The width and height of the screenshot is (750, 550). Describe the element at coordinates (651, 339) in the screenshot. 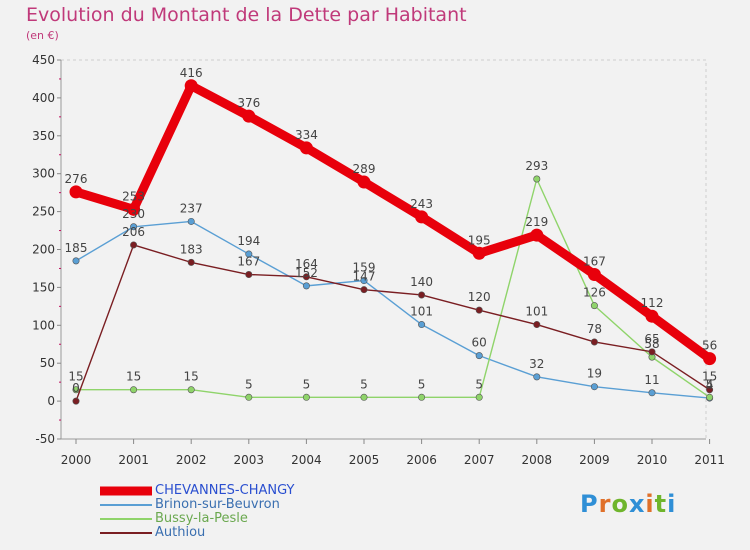

I see `series-3-data-label-10: 65` at that location.